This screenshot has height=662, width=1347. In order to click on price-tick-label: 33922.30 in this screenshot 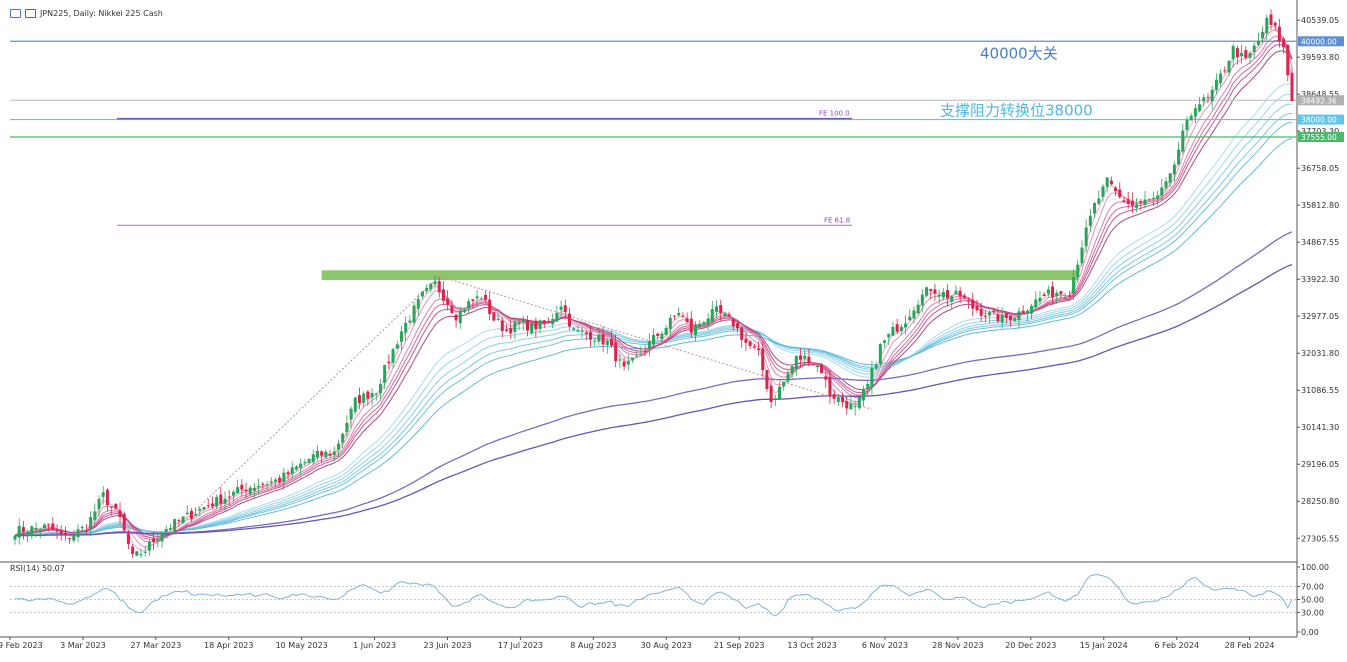, I will do `click(1320, 279)`.